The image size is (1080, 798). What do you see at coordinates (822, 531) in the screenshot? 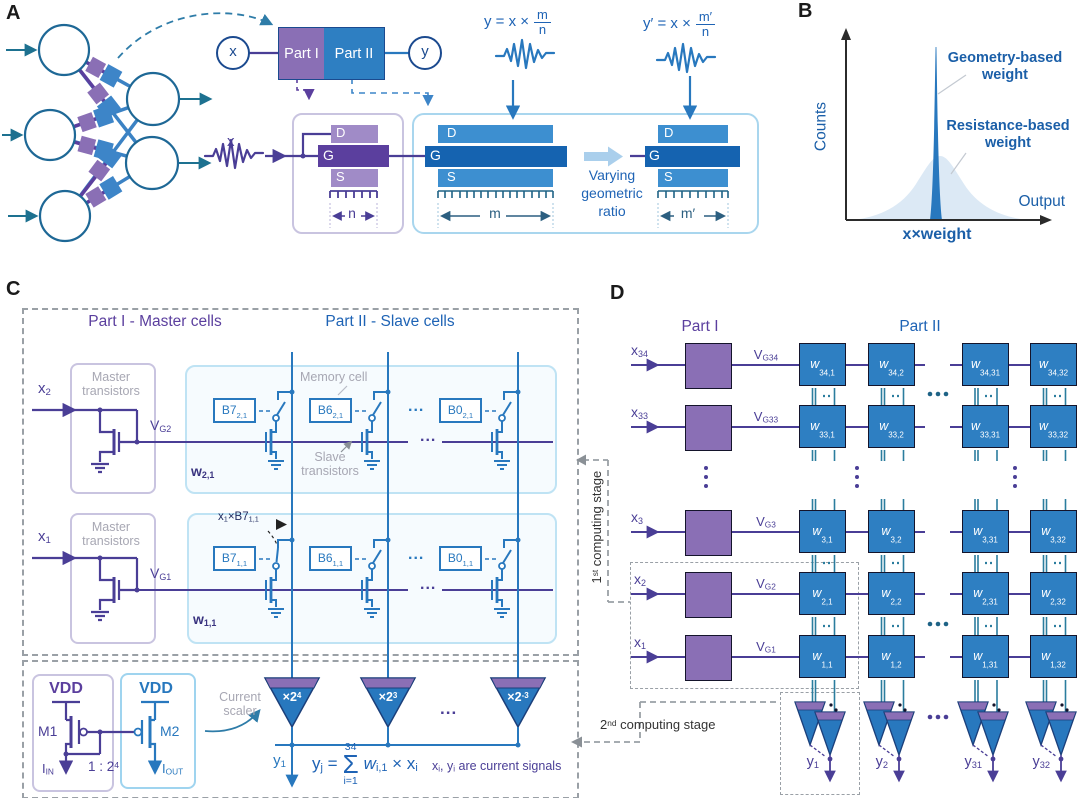
I see `weight-cell: w3,1` at bounding box center [822, 531].